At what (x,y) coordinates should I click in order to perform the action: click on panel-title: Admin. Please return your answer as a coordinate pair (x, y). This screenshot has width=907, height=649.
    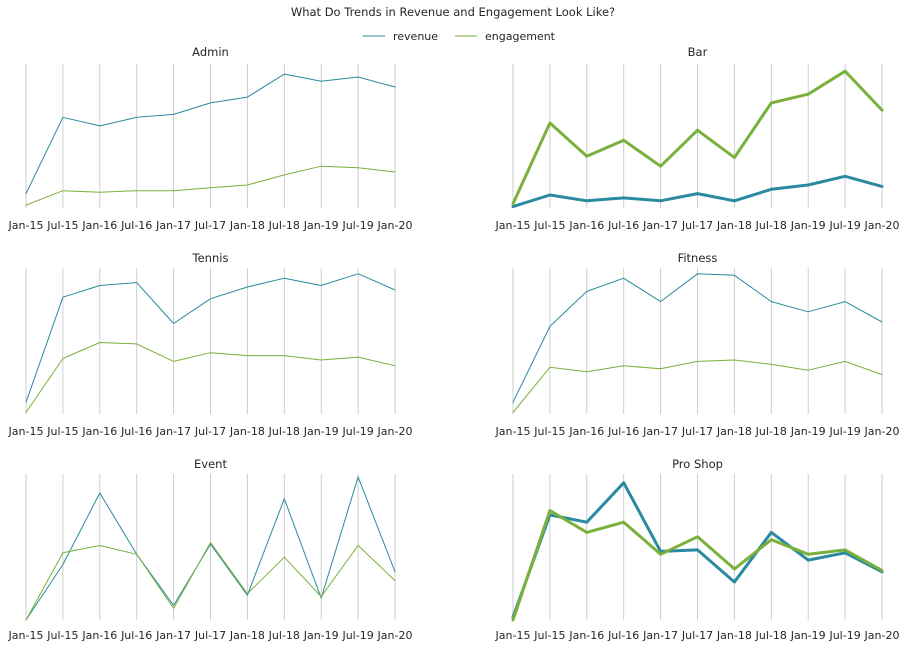
    Looking at the image, I should click on (210, 52).